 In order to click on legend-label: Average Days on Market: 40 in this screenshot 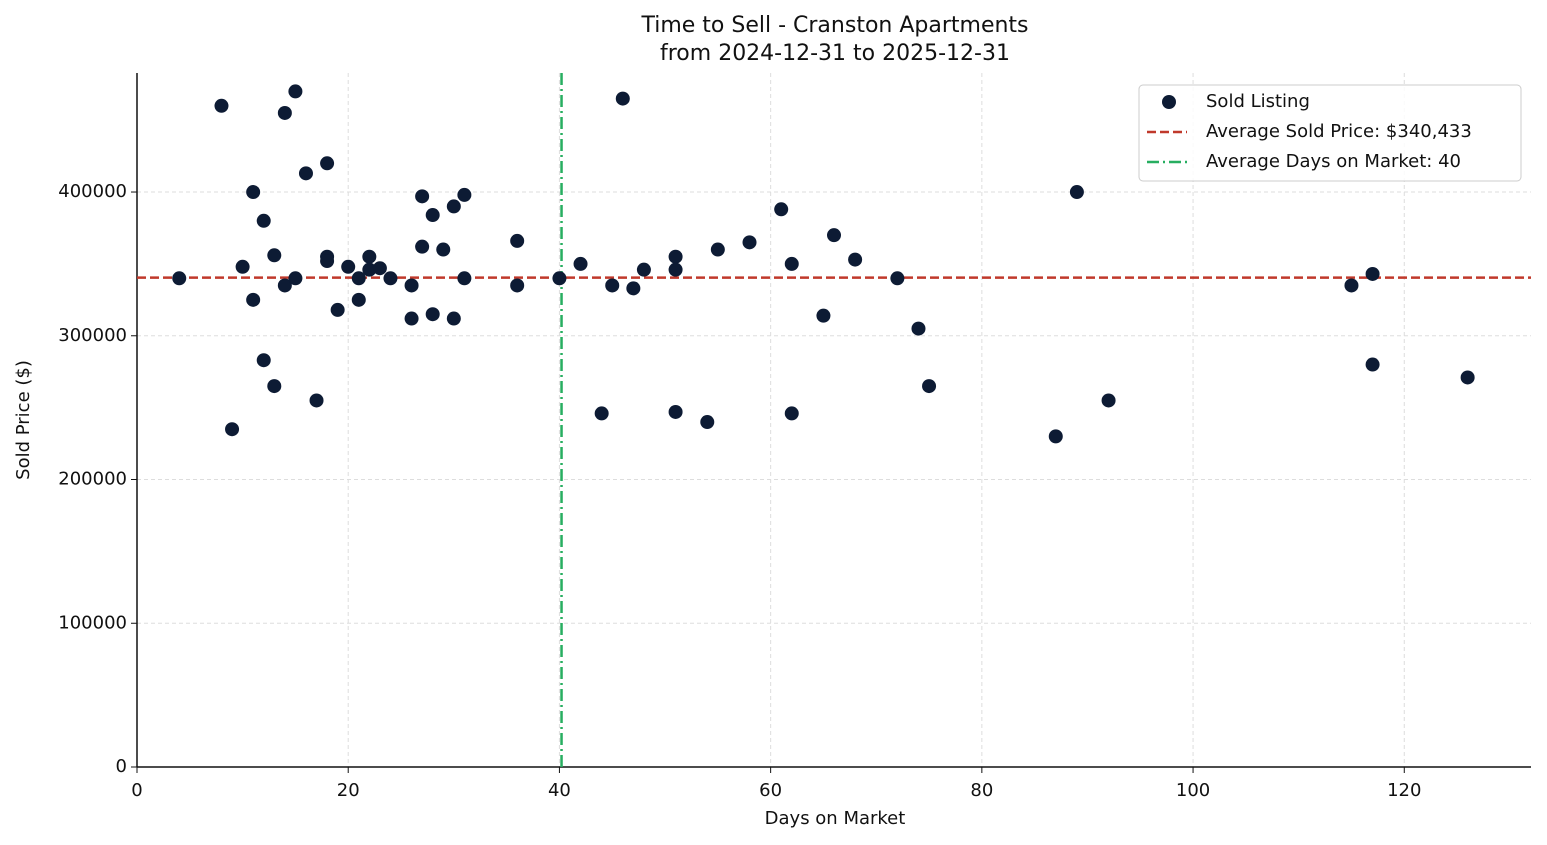, I will do `click(1333, 161)`.